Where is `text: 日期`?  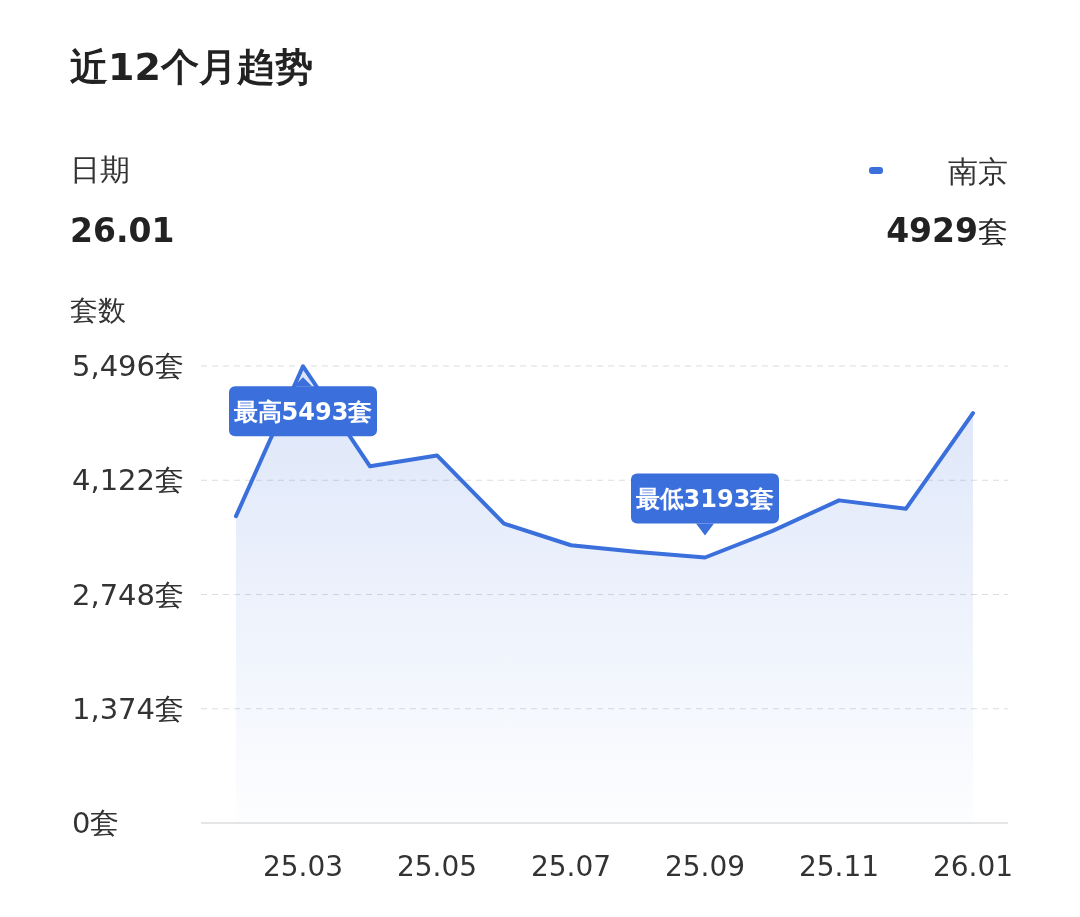 text: 日期 is located at coordinates (100, 169).